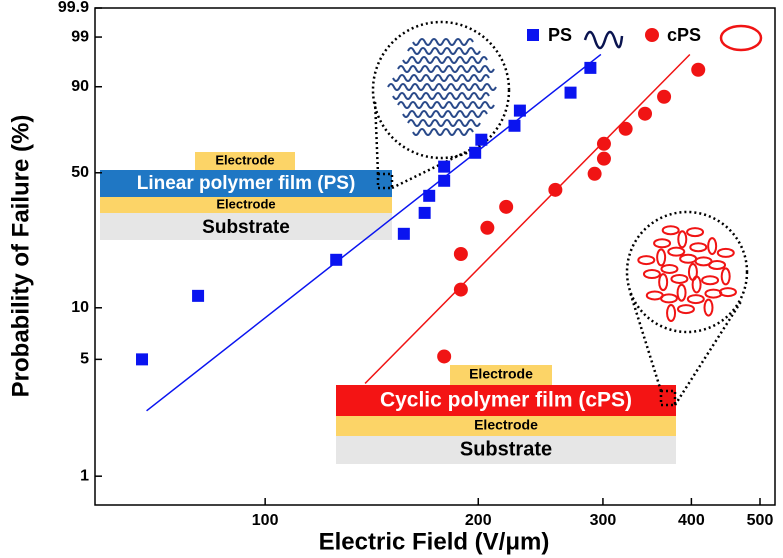 Image resolution: width=783 pixels, height=558 pixels. I want to click on x-tick-label: 500, so click(760, 520).